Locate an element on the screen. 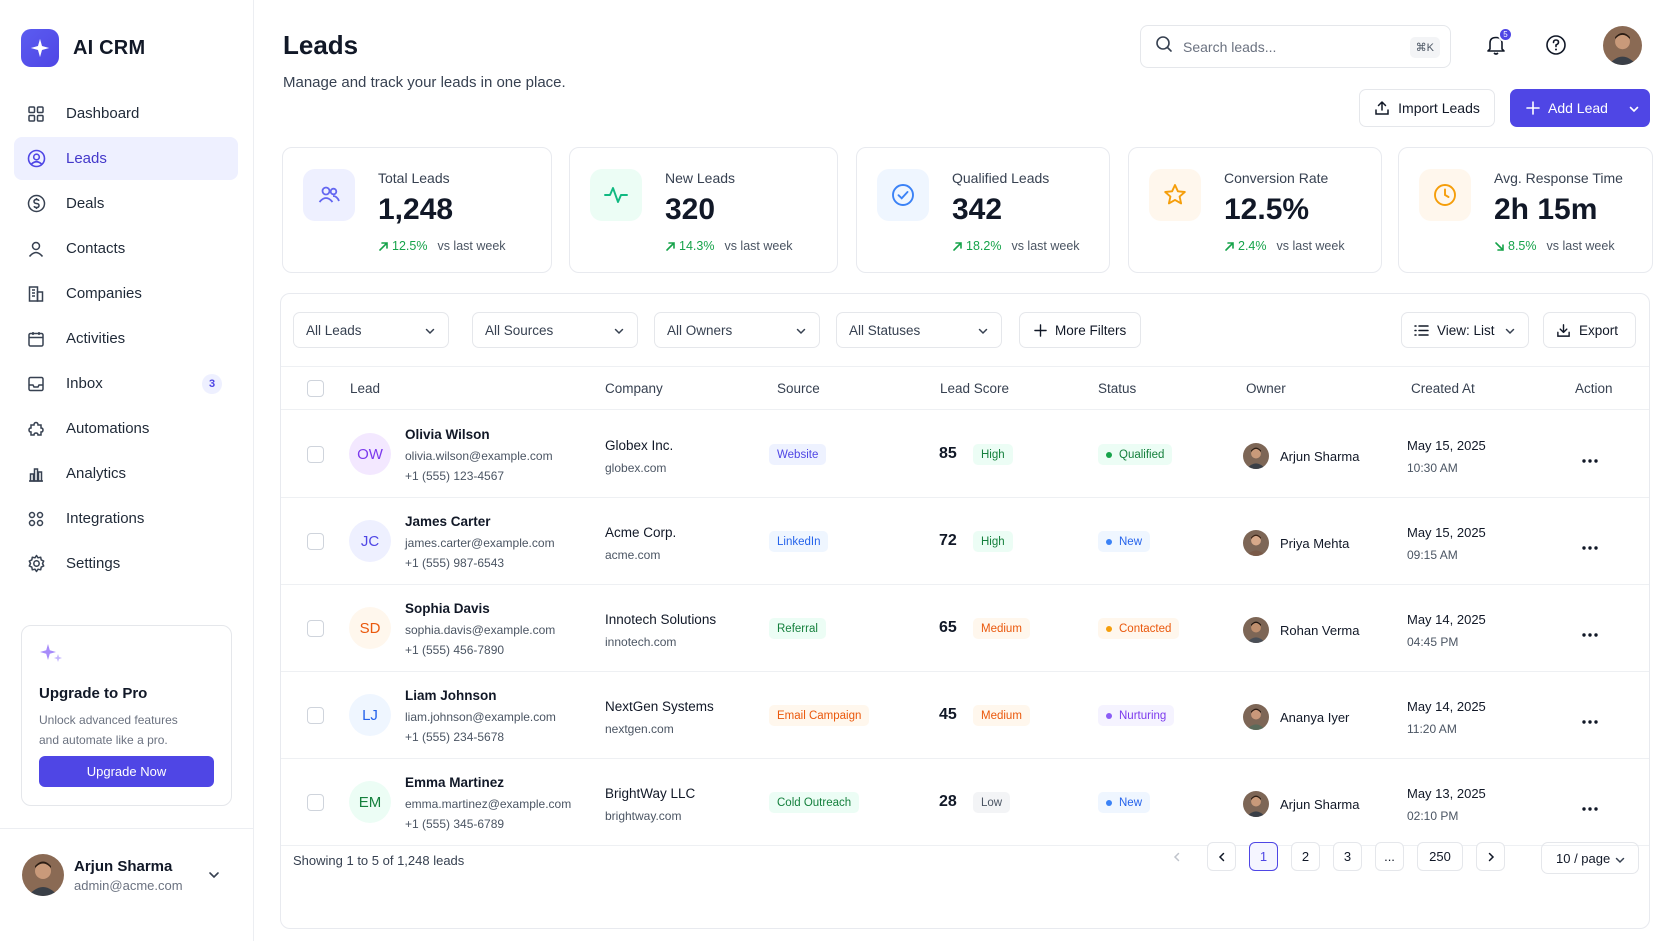  dollar-circle-icon is located at coordinates (36, 204).